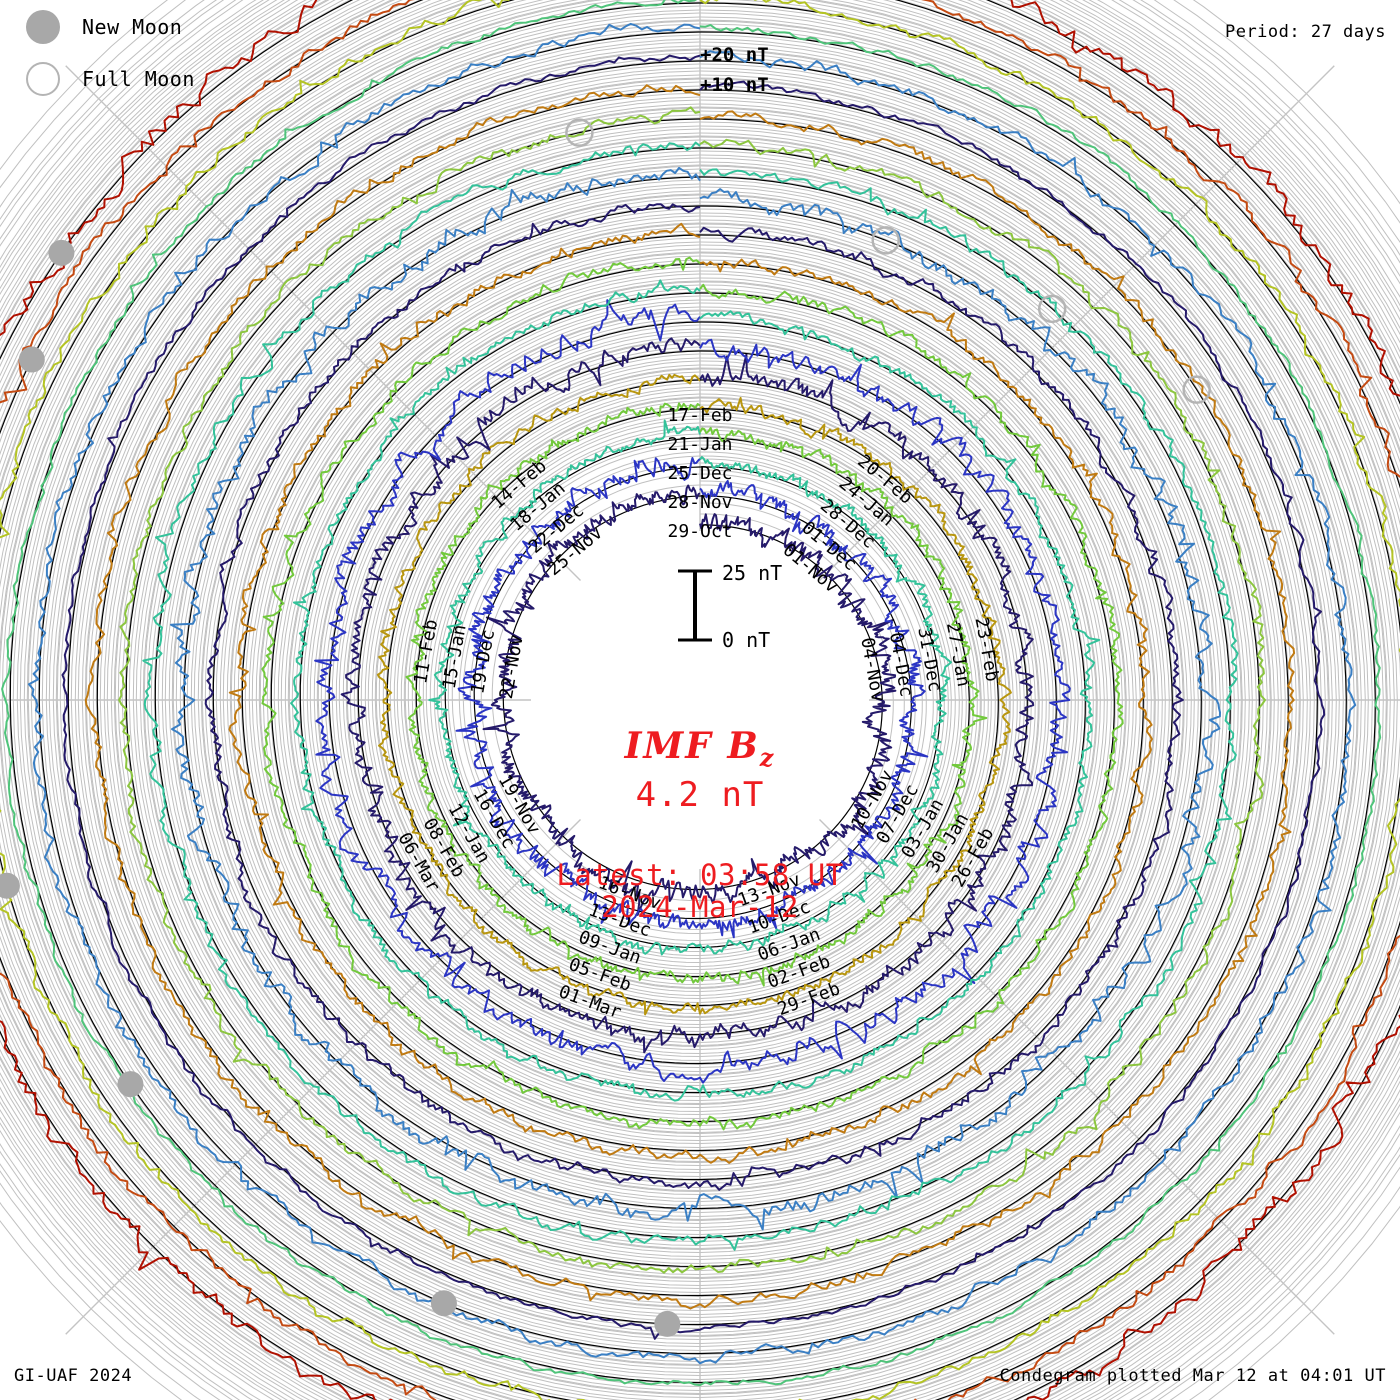 The height and width of the screenshot is (1400, 1400). I want to click on period-label: Period: 27 days, so click(1305, 32).